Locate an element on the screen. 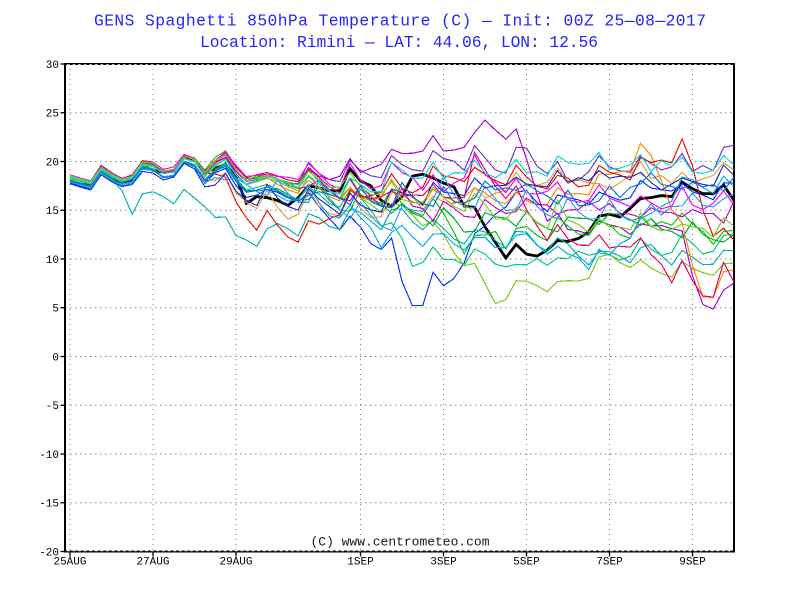 Image resolution: width=800 pixels, height=600 pixels. svg-text: 25 is located at coordinates (52, 115).